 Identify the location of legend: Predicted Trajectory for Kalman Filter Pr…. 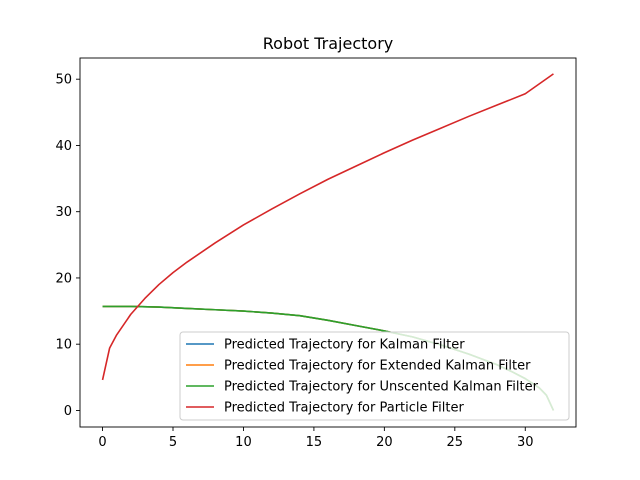
(374, 376).